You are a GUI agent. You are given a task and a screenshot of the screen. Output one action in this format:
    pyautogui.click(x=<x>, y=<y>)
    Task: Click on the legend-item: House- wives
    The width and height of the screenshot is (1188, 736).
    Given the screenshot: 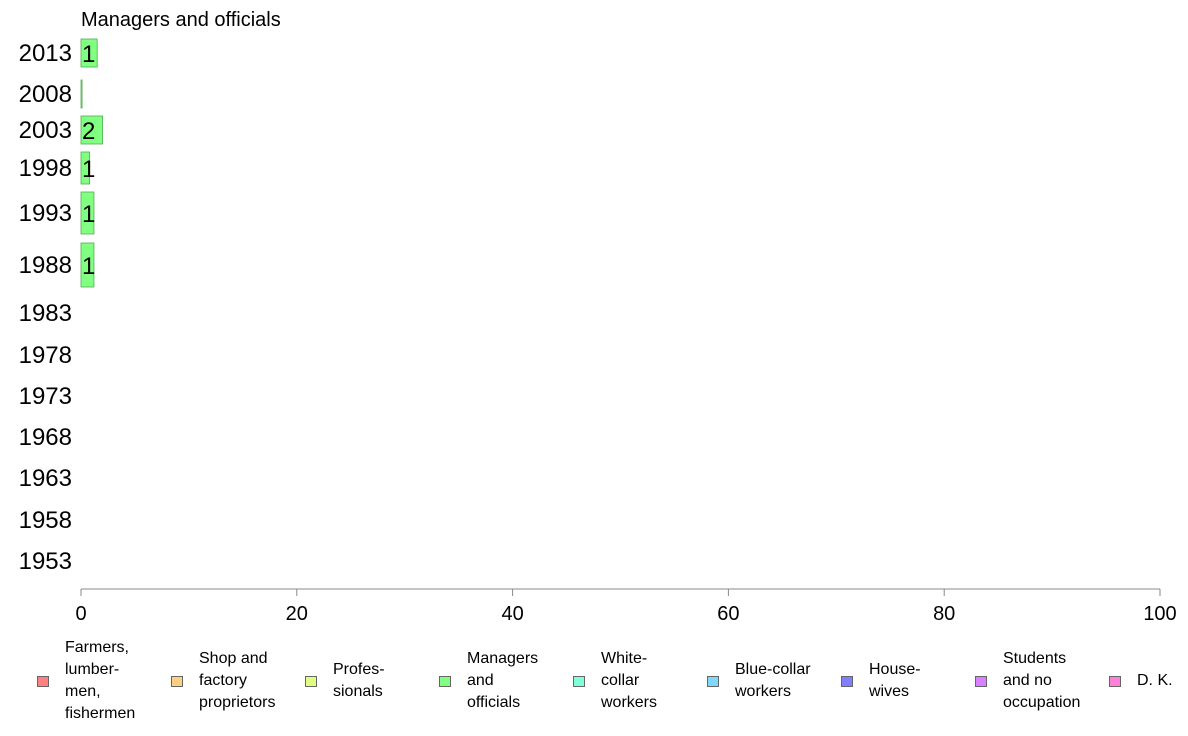 What is the action you would take?
    pyautogui.click(x=881, y=681)
    